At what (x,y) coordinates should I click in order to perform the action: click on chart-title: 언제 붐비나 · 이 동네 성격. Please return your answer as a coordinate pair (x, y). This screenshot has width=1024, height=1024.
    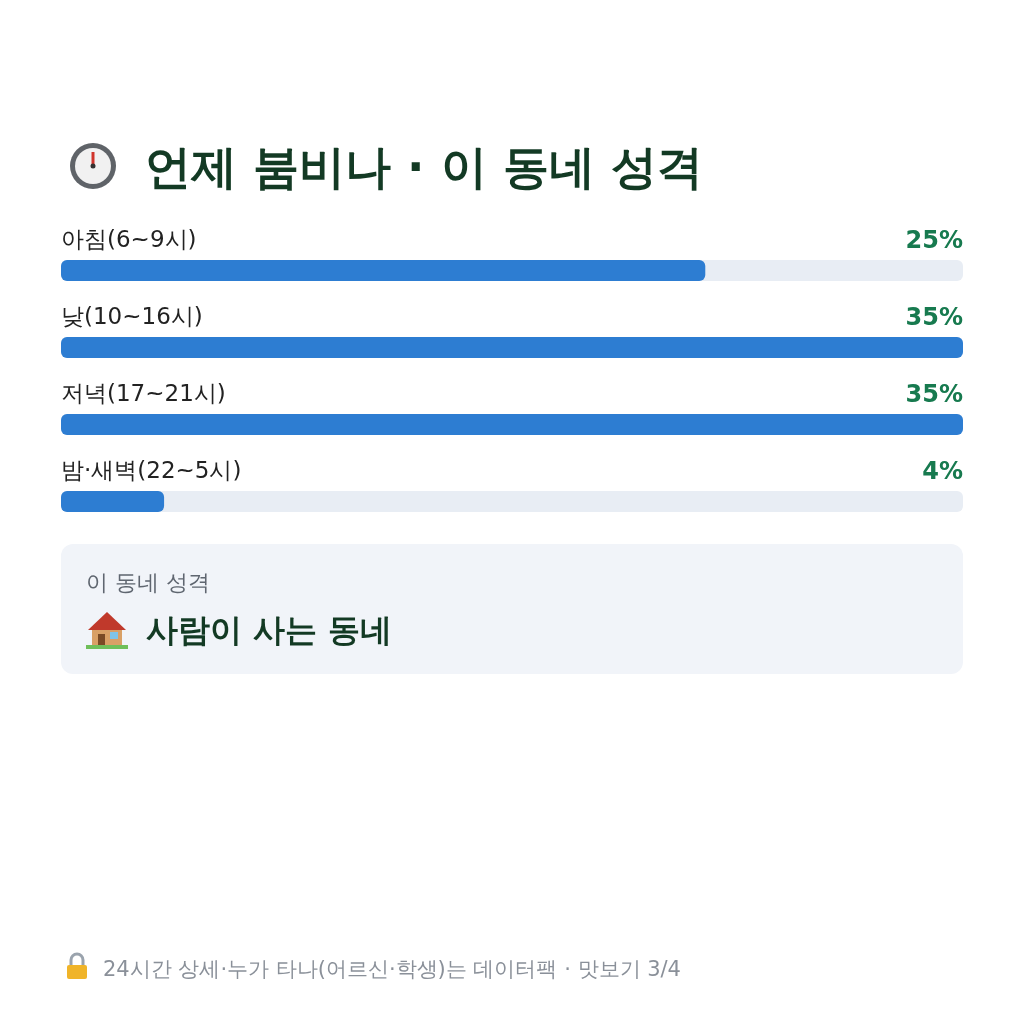
    Looking at the image, I should click on (424, 167).